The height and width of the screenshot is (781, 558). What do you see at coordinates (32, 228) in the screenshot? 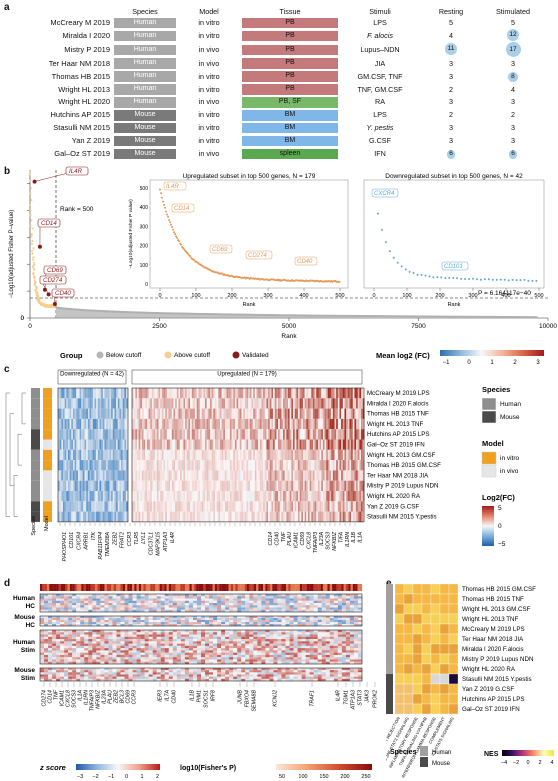
I see `above-cutoff-point` at bounding box center [32, 228].